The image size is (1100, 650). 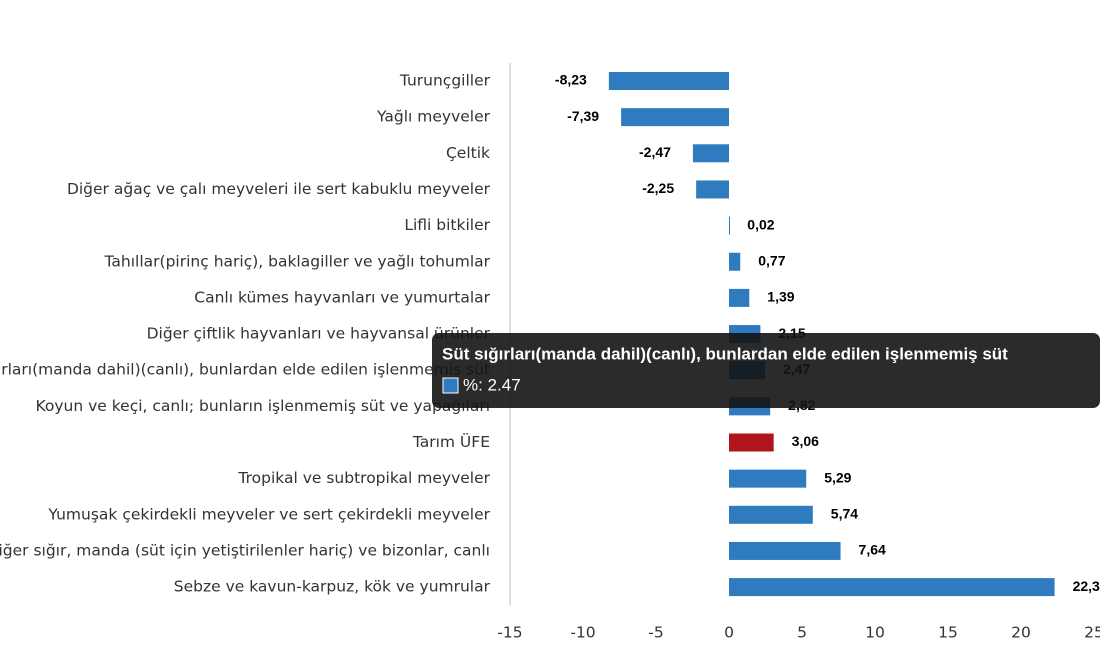 I want to click on tooltip-box, so click(x=766, y=370).